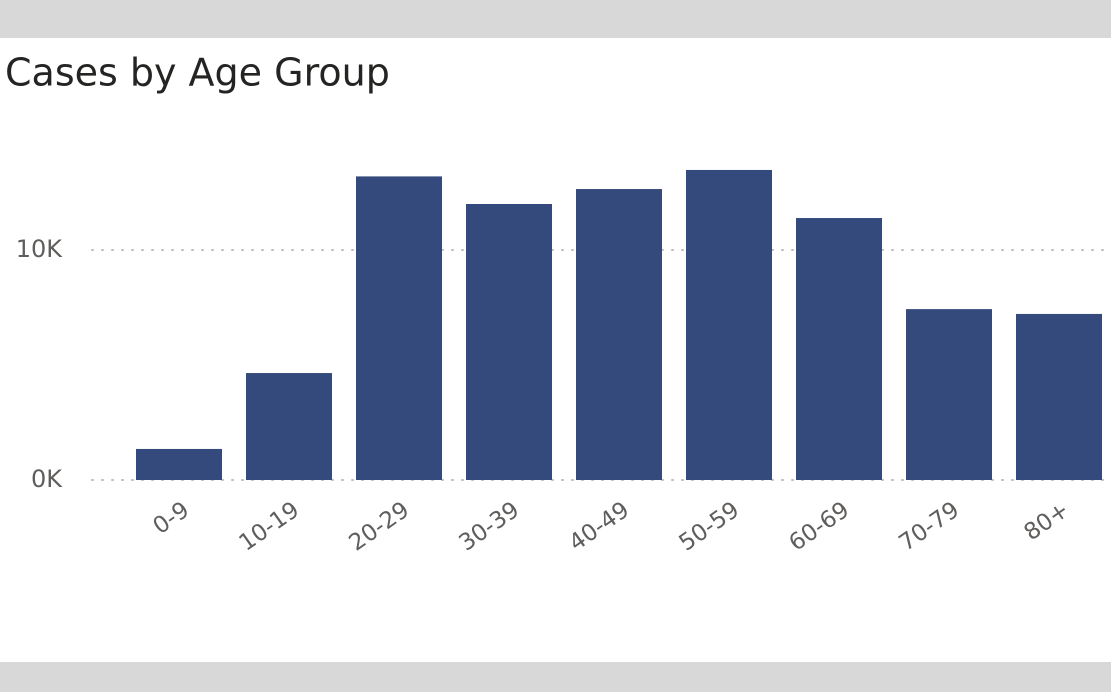 Image resolution: width=1111 pixels, height=692 pixels. I want to click on x-tick-label: 30-39, so click(490, 527).